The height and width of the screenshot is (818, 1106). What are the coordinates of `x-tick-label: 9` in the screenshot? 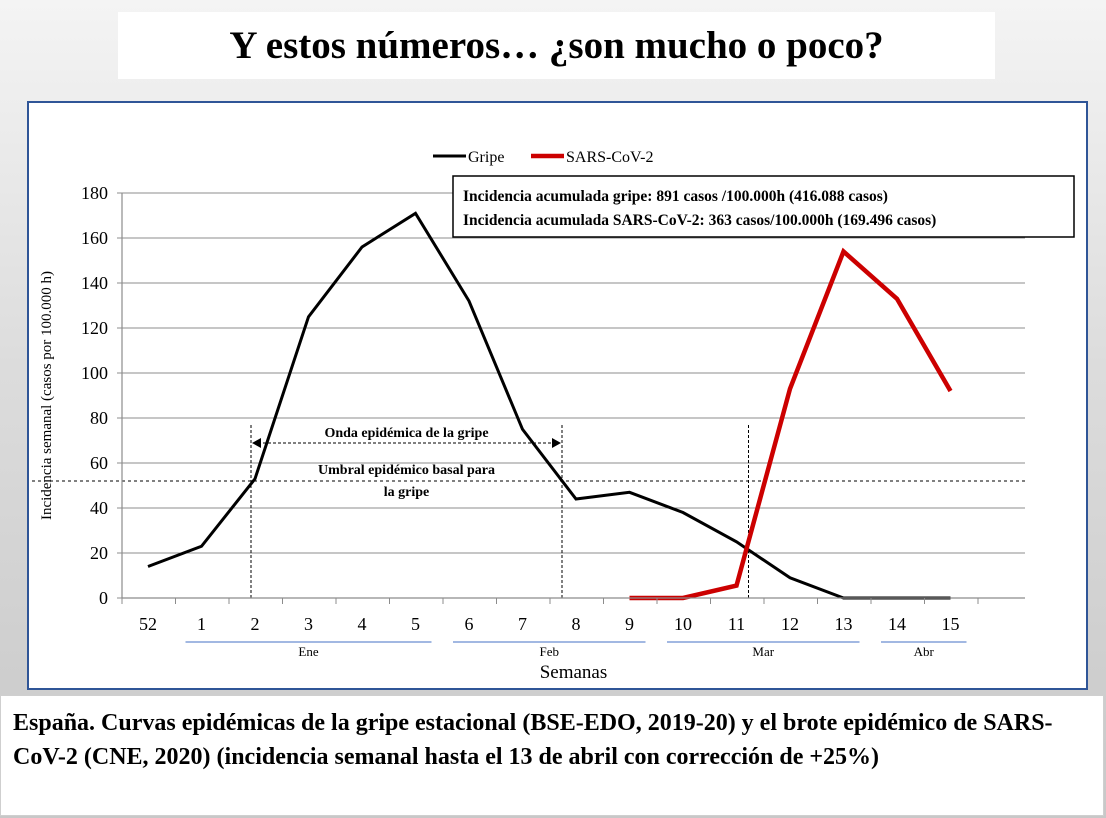 It's located at (629, 624).